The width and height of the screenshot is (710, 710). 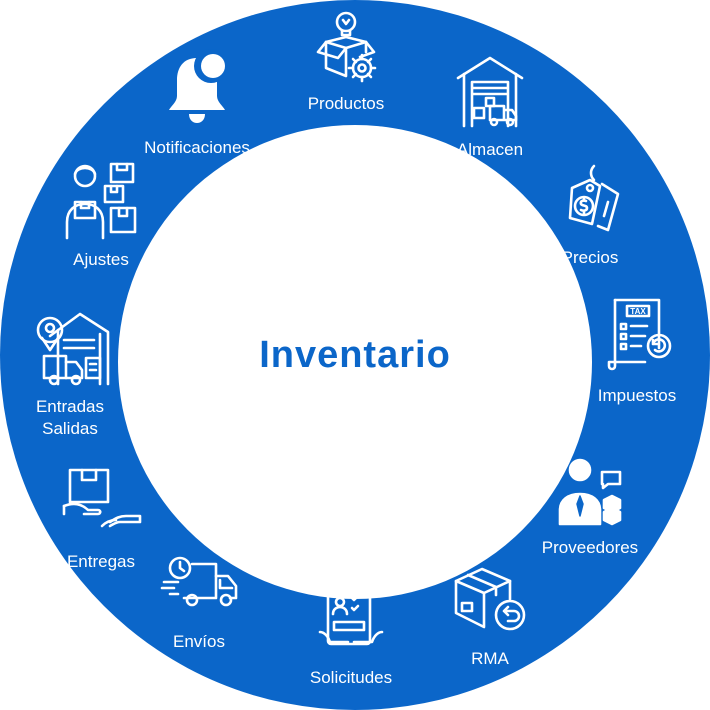 What do you see at coordinates (590, 257) in the screenshot?
I see `label-precios: Precios` at bounding box center [590, 257].